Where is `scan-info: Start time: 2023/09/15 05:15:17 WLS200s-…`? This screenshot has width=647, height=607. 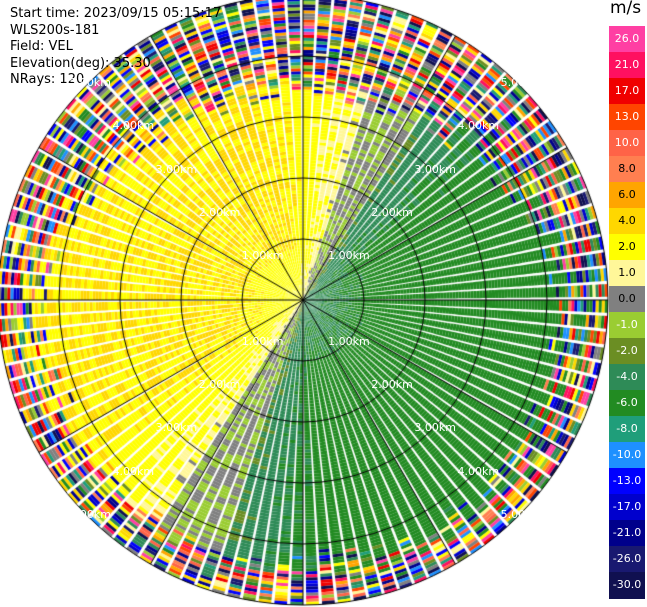
scan-info: Start time: 2023/09/15 05:15:17 WLS200s-… is located at coordinates (115, 47).